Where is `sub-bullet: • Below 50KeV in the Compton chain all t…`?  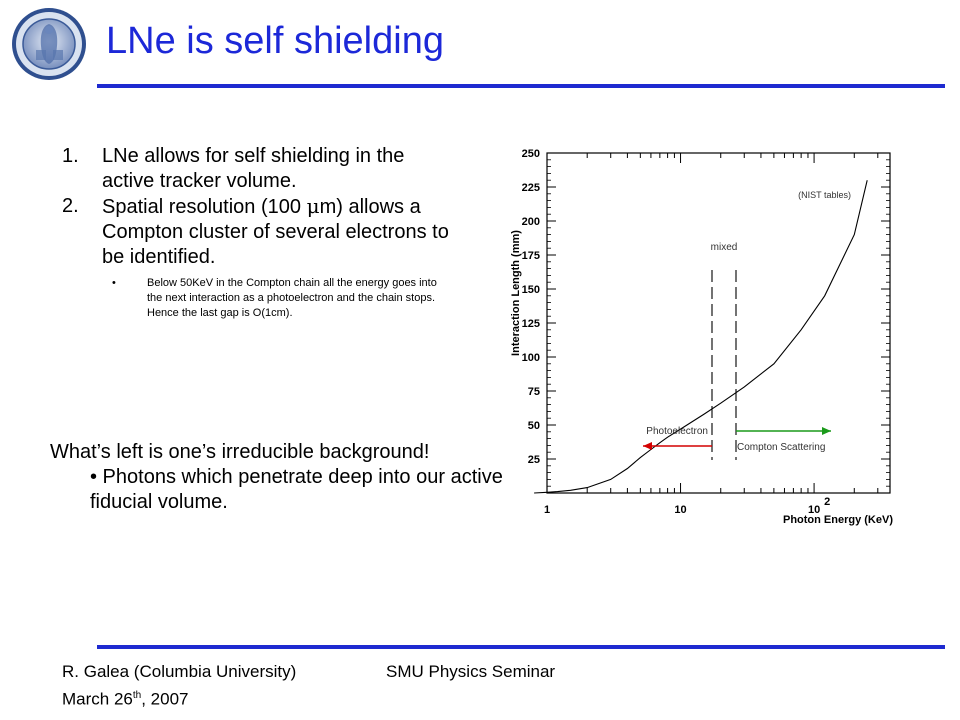
sub-bullet: • Below 50KeV in the Compton chain all t… is located at coordinates (282, 298).